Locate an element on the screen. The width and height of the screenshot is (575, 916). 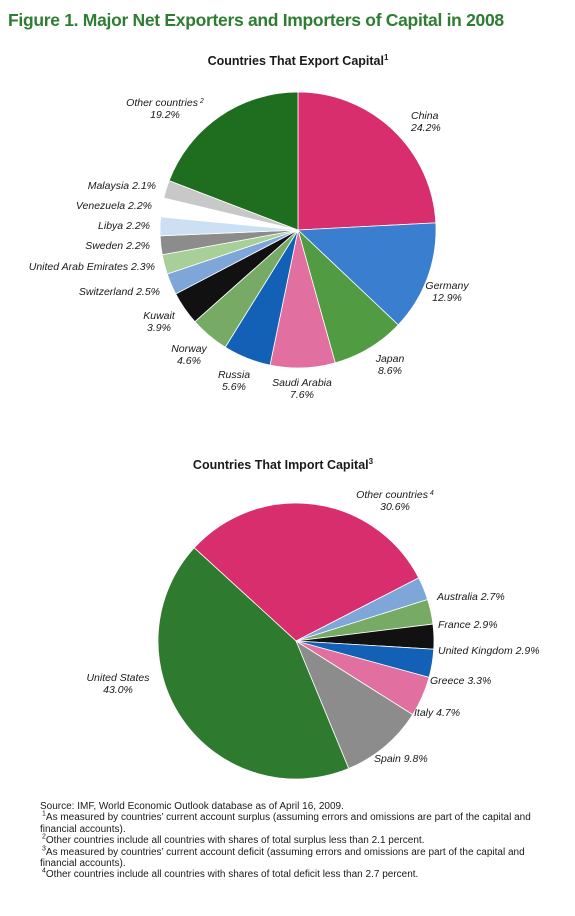
export-label-malaysia: Malaysia 2.1% is located at coordinates (122, 186).